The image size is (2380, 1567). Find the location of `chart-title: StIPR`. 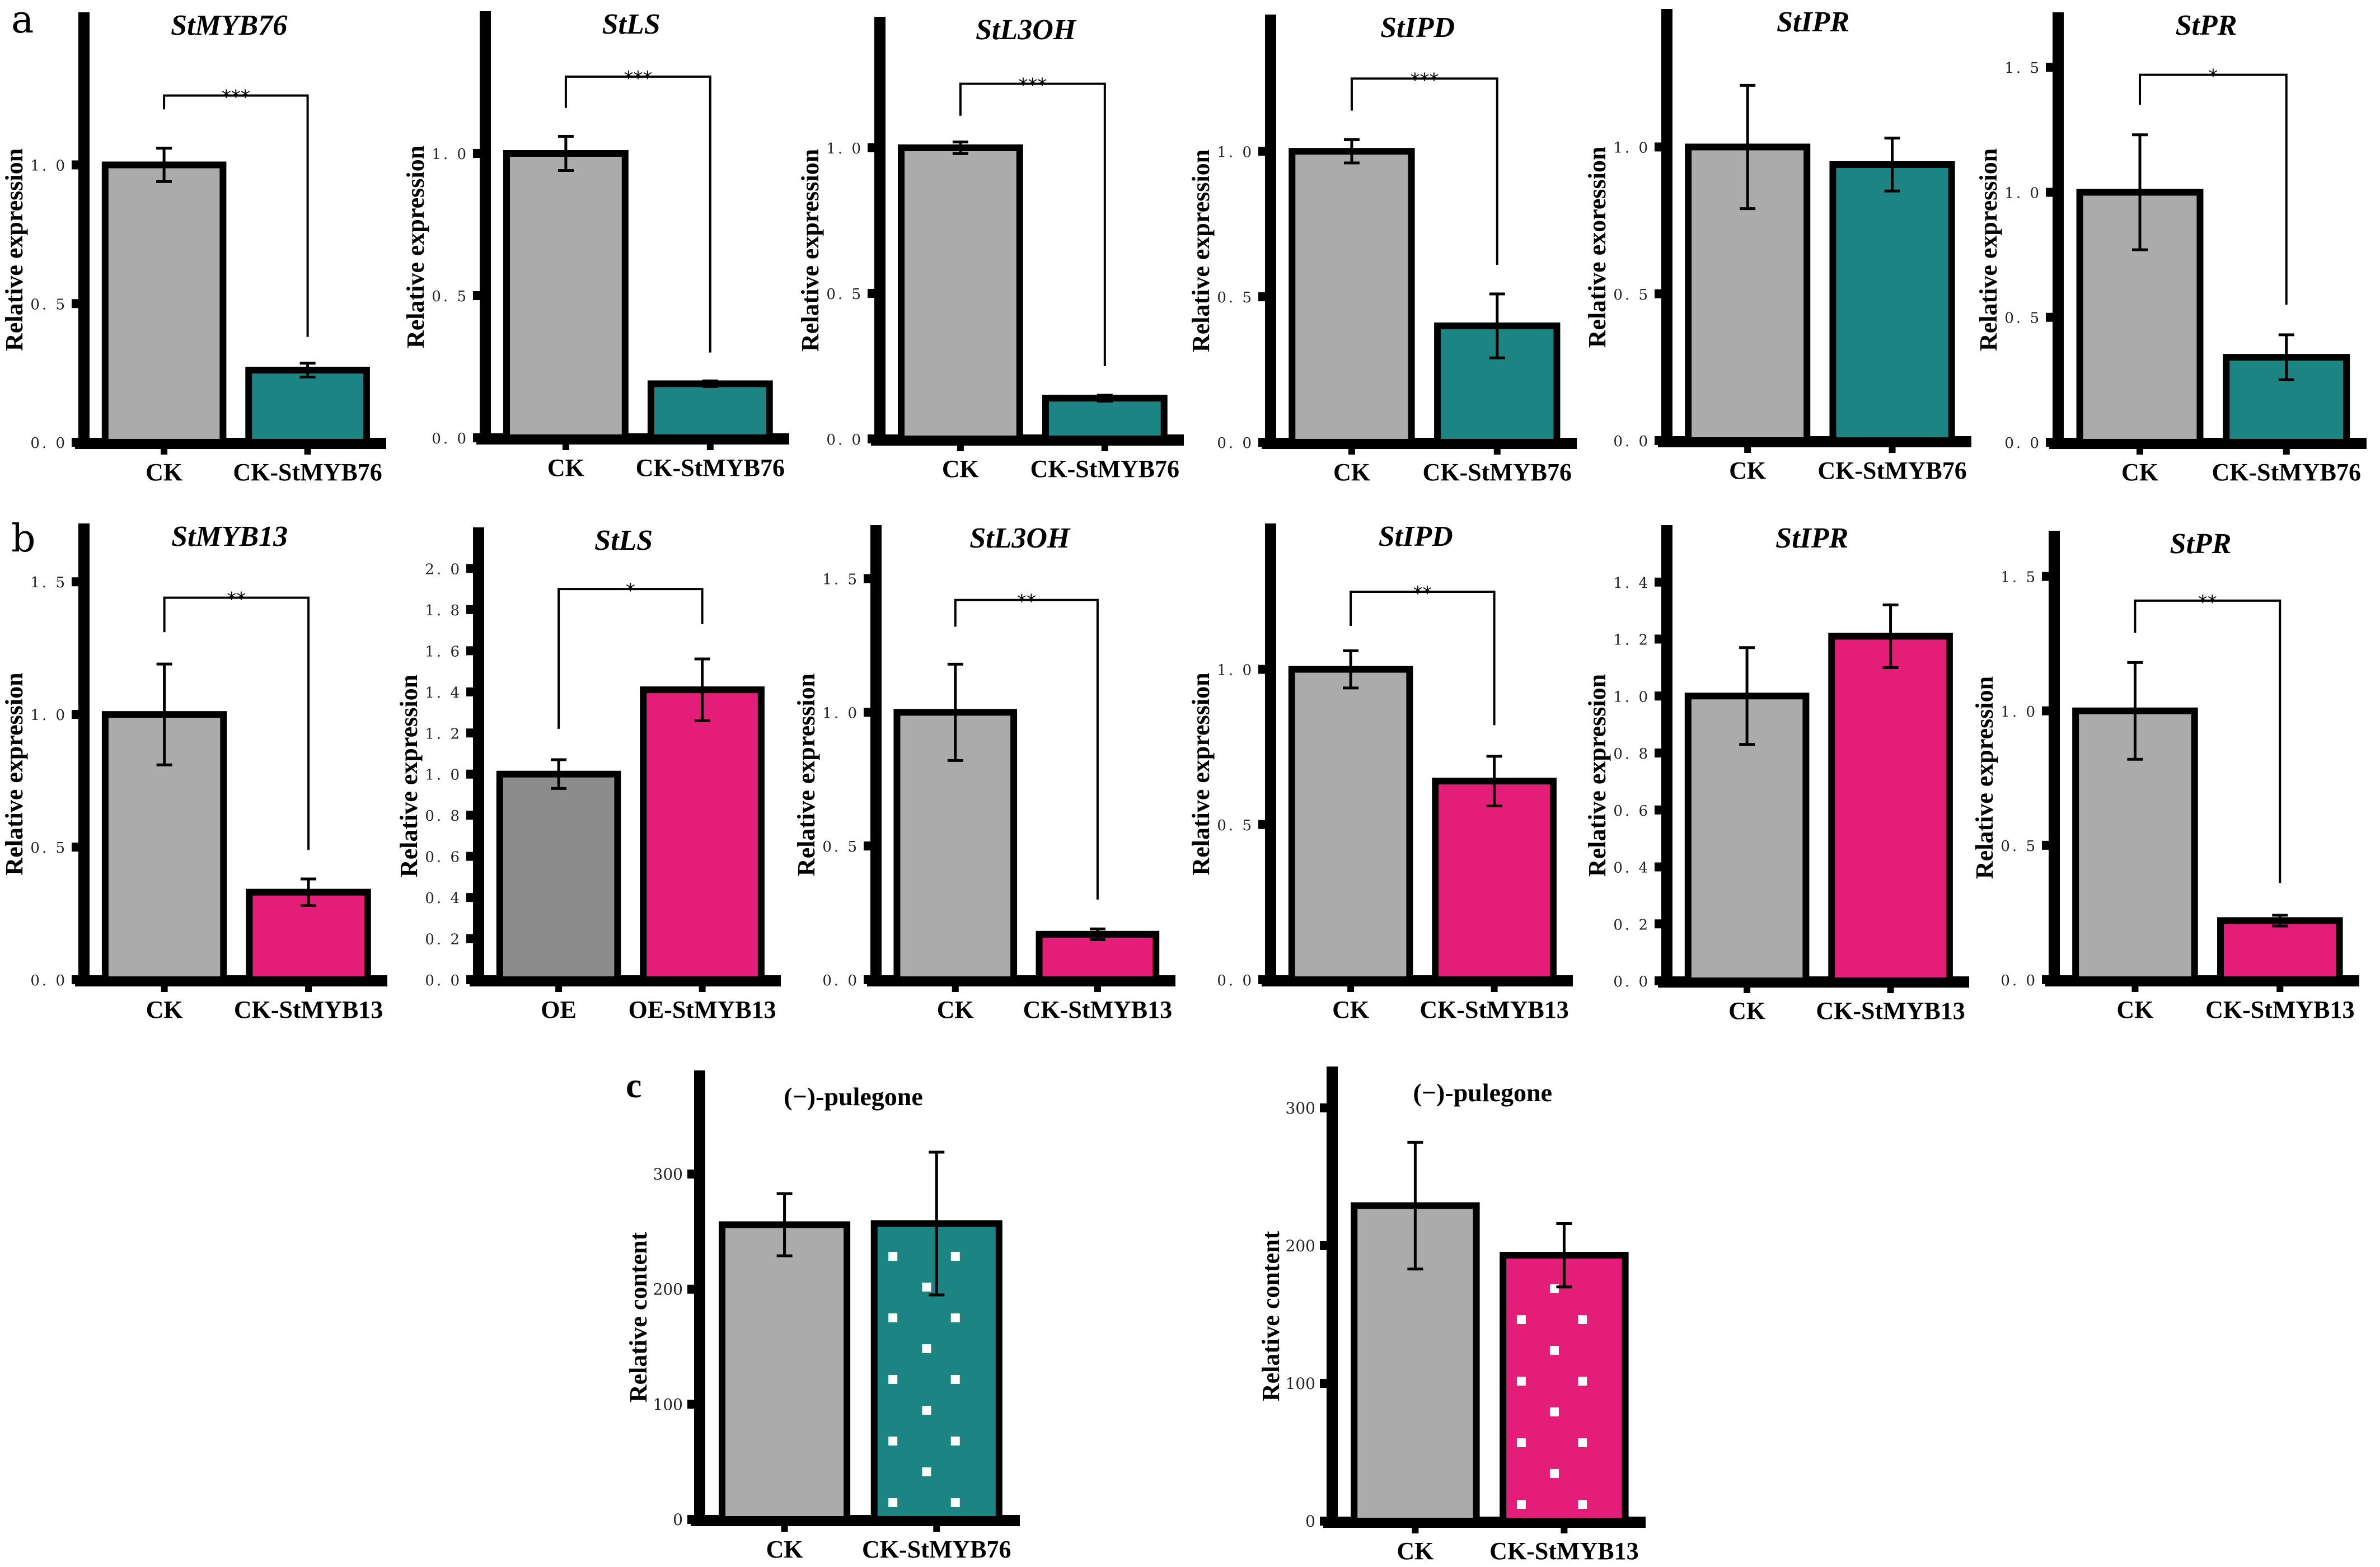

chart-title: StIPR is located at coordinates (1813, 22).